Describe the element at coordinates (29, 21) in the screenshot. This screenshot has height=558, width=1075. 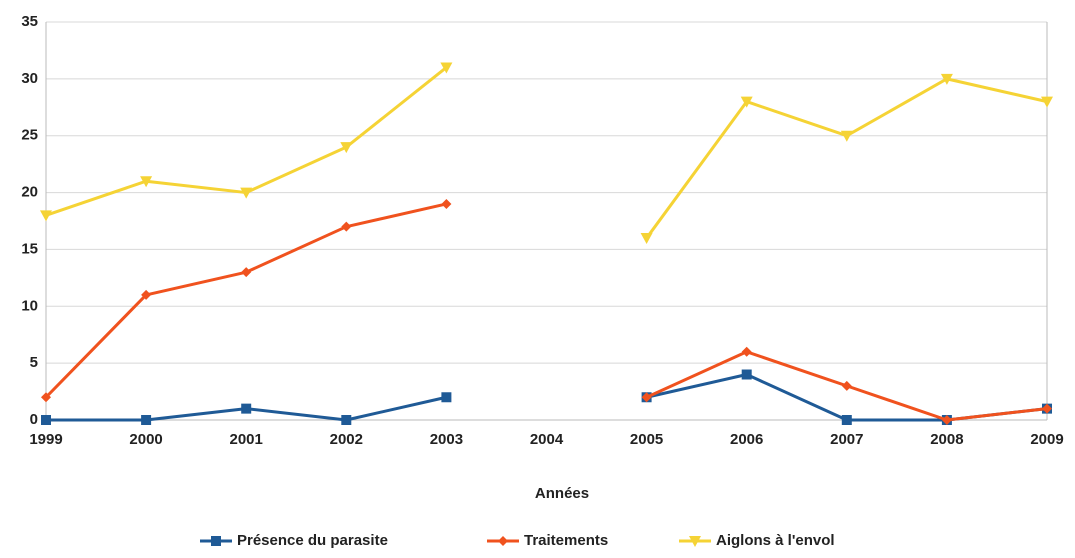
I see `y-tick-label: 35` at that location.